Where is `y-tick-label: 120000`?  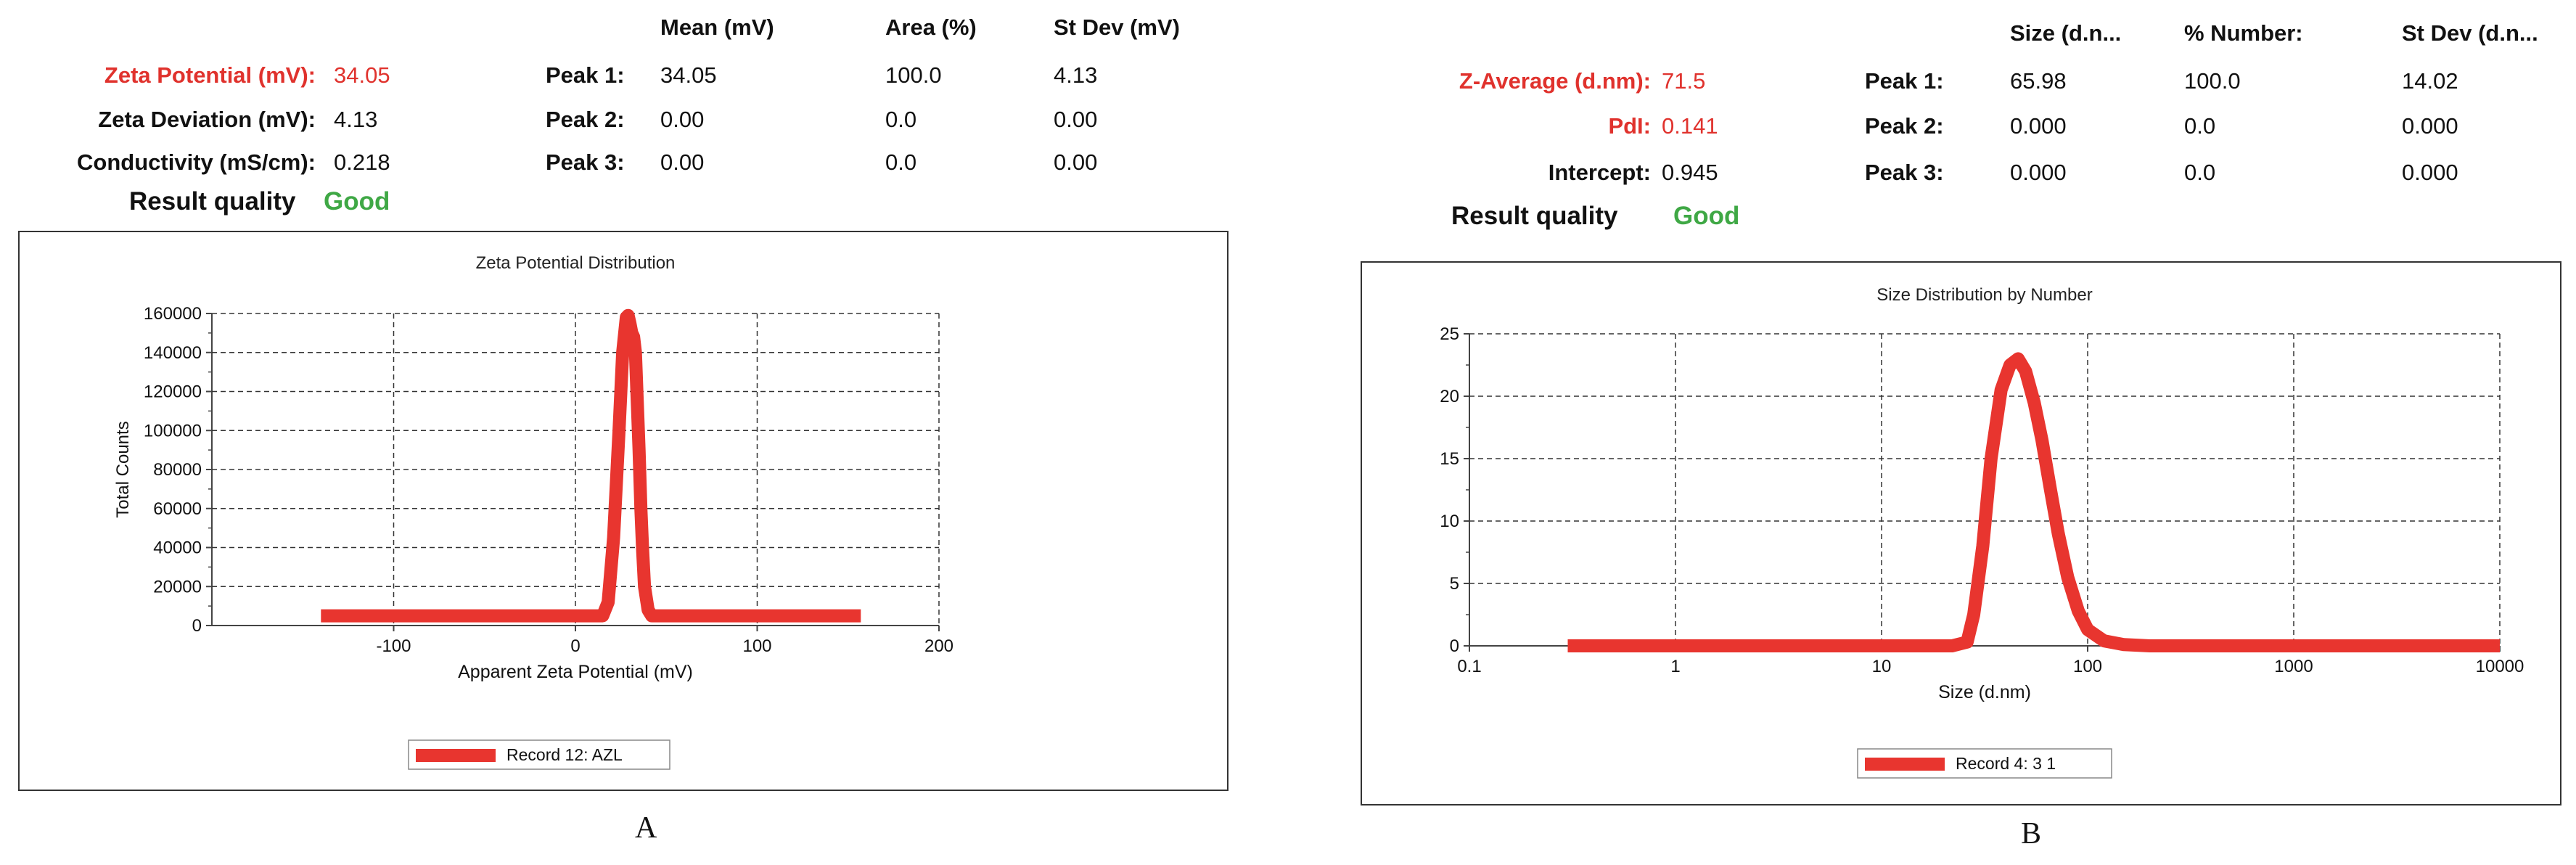 y-tick-label: 120000 is located at coordinates (173, 392).